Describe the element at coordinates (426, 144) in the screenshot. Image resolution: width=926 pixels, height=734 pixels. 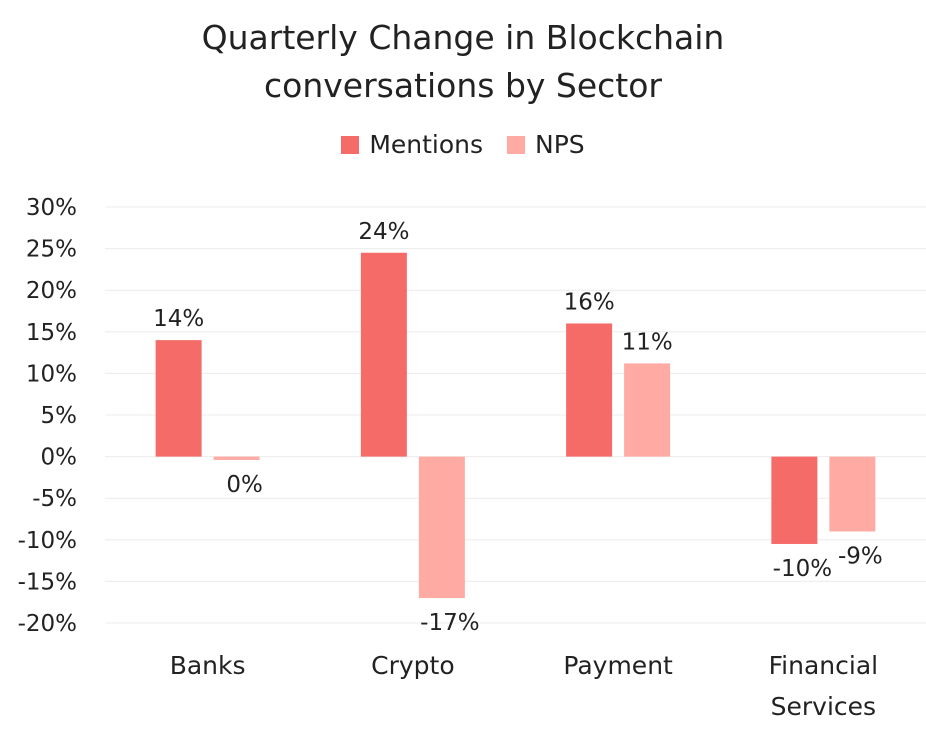
I see `legend-label-mentions: Mentions` at that location.